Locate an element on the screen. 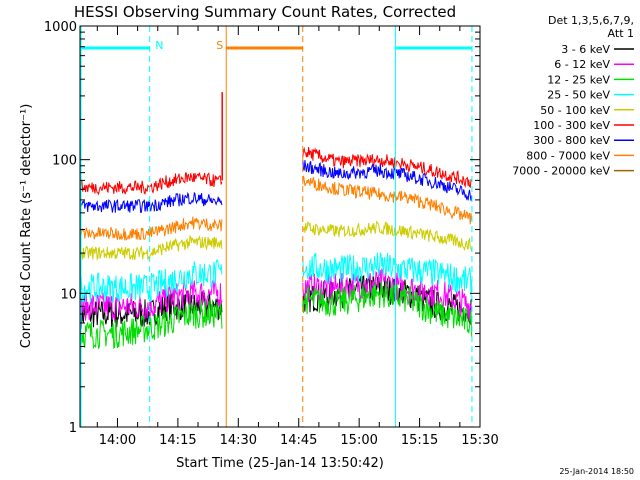 Image resolution: width=640 pixels, height=480 pixels. legend-label-7: 300 - 800 keV is located at coordinates (571, 140).